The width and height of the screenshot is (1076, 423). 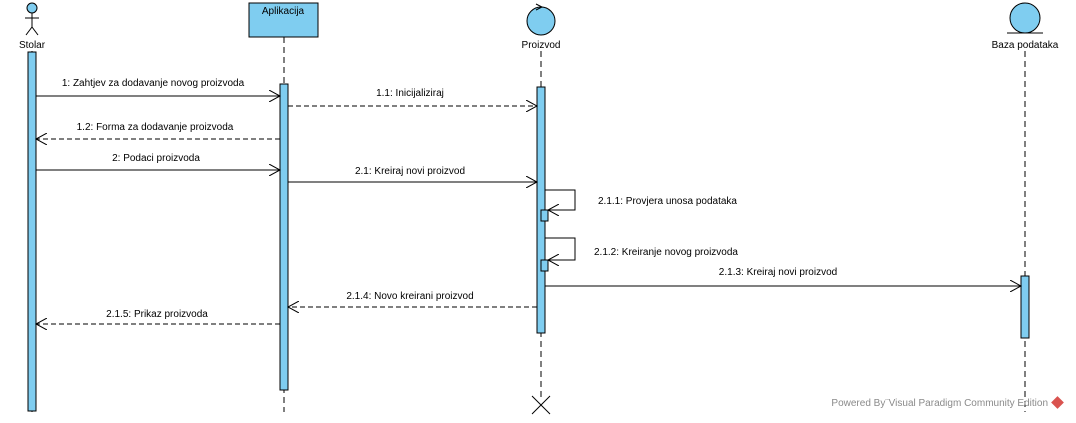 What do you see at coordinates (410, 93) in the screenshot?
I see `message-label: 1.1: Inicijaliziraj` at bounding box center [410, 93].